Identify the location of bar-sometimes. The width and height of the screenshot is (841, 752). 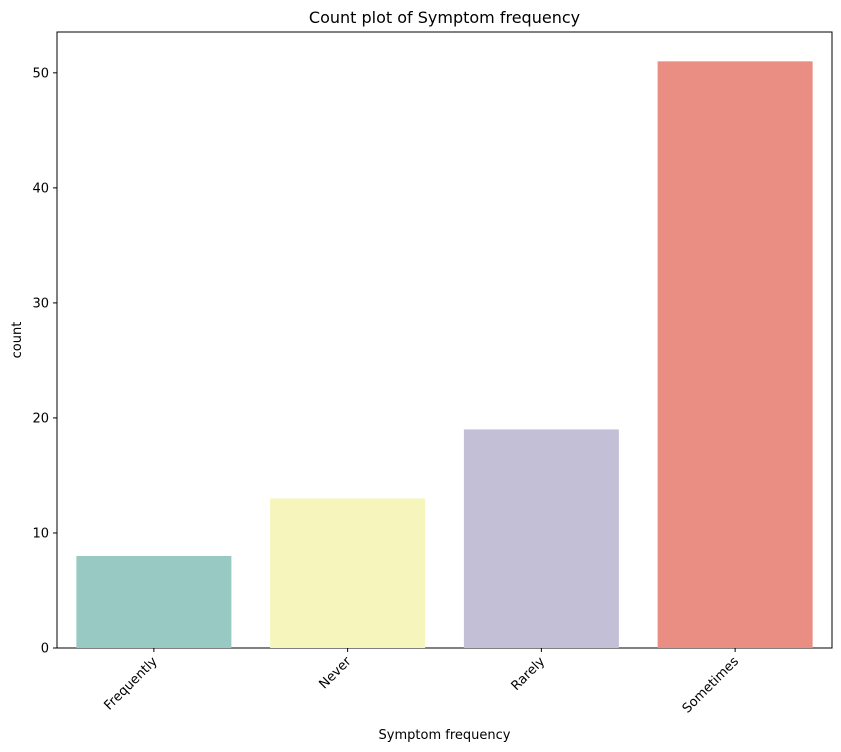
(735, 355).